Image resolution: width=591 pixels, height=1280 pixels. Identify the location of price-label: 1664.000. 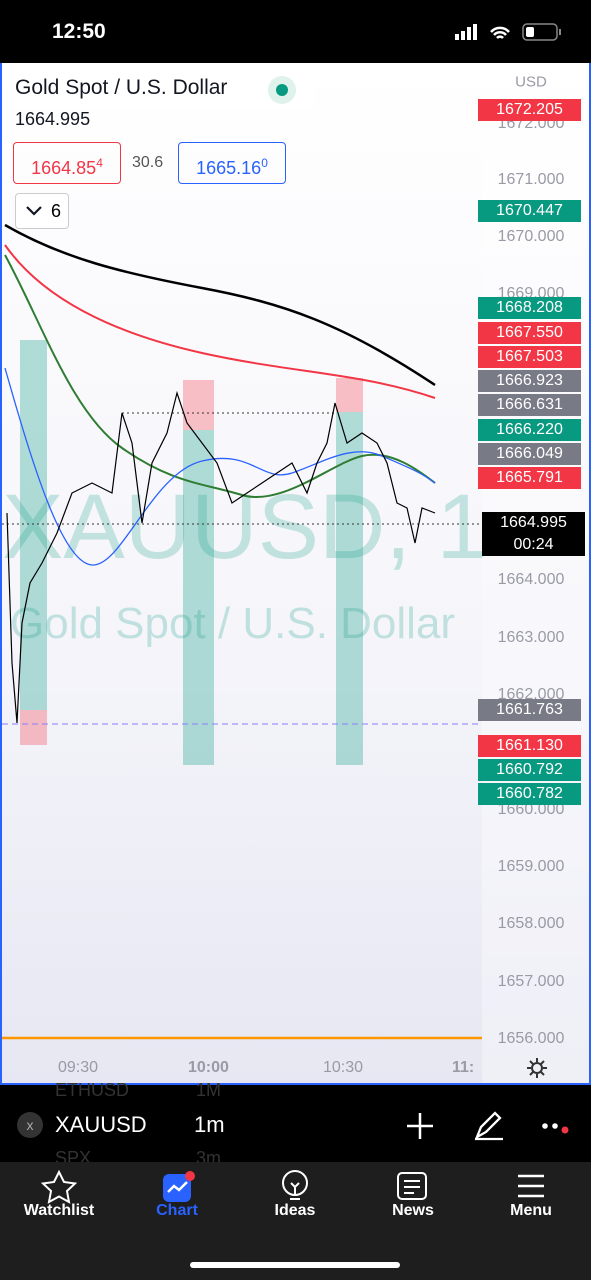
(531, 579).